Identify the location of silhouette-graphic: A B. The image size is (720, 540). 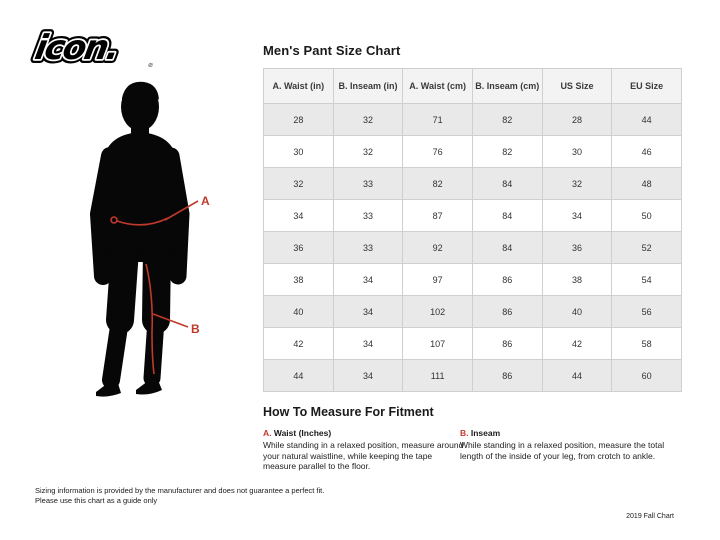
(150, 239).